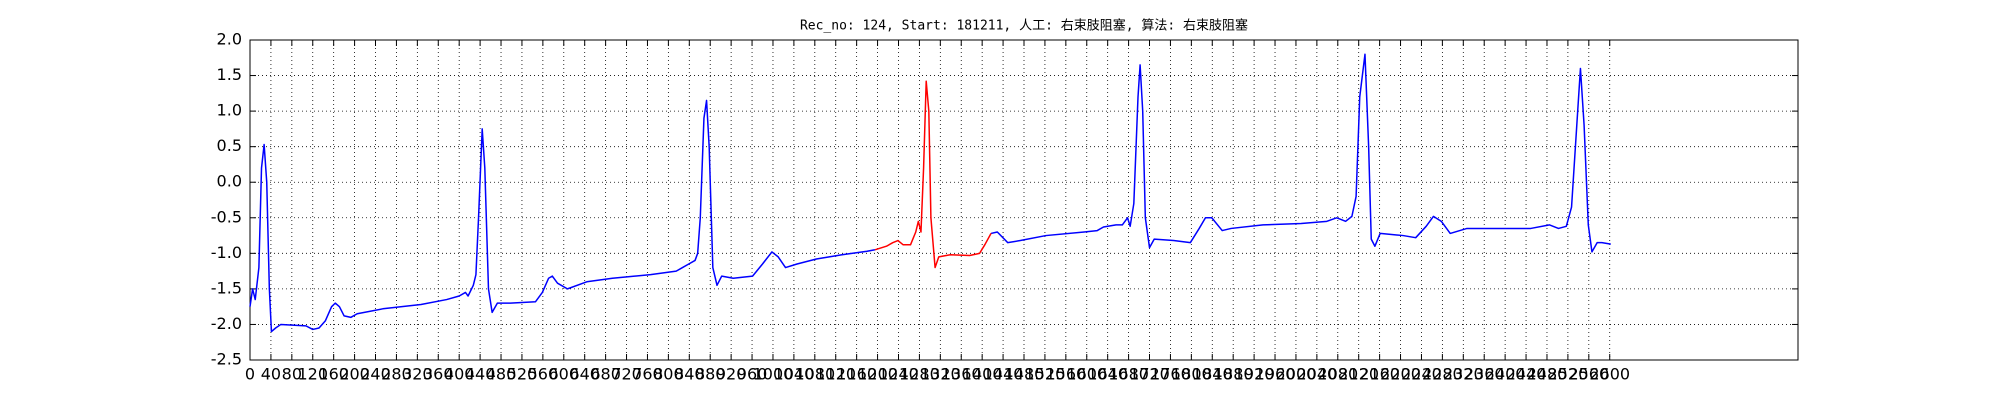  What do you see at coordinates (501, 374) in the screenshot?
I see `x-tick-label: 480` at bounding box center [501, 374].